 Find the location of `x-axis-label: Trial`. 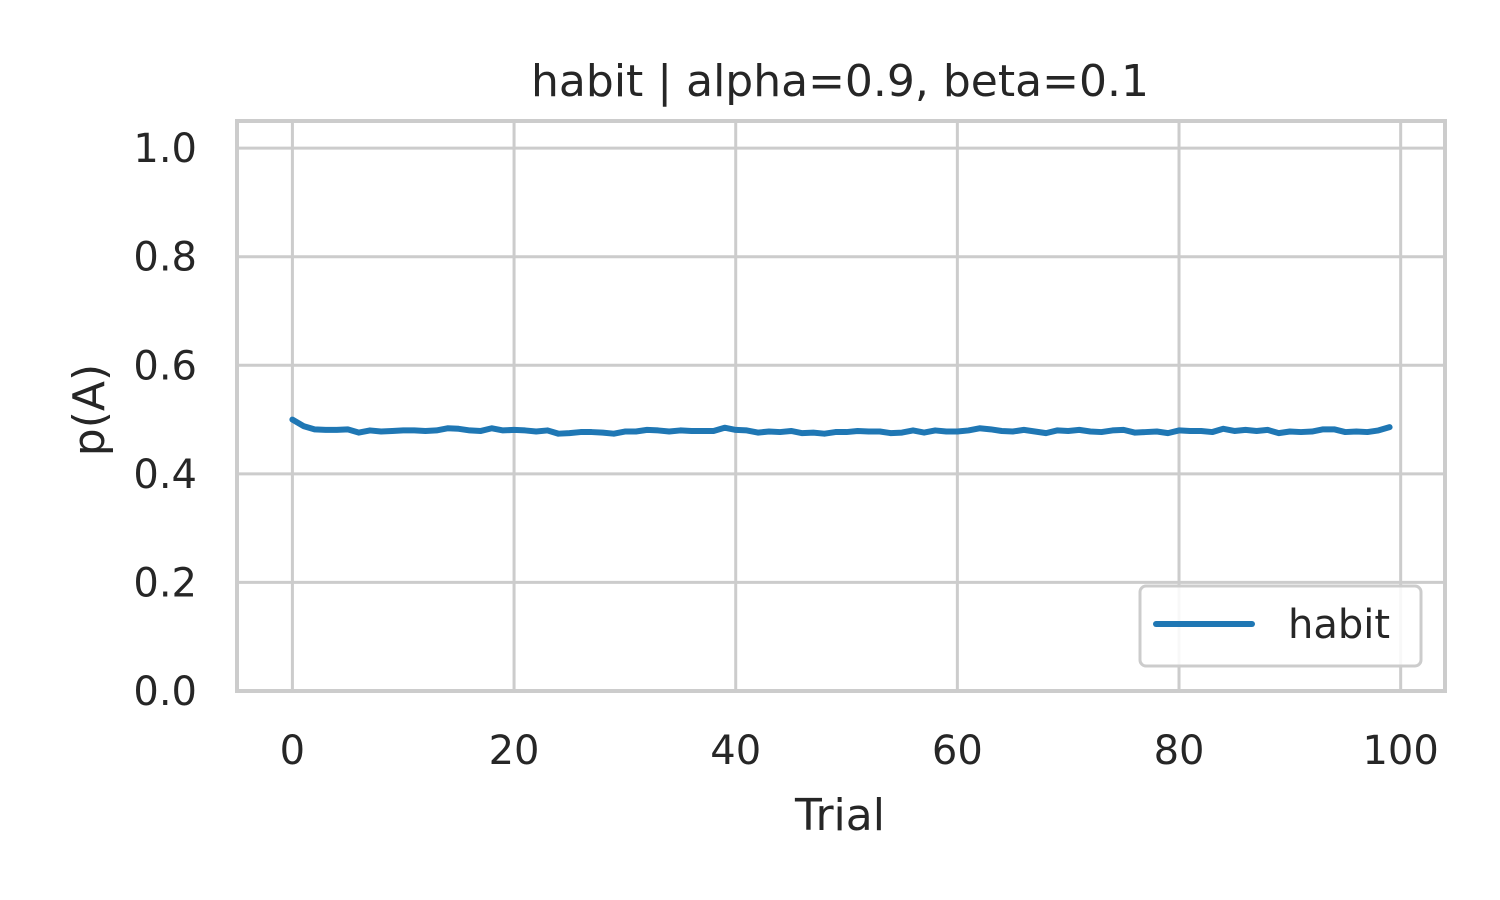

x-axis-label: Trial is located at coordinates (839, 815).